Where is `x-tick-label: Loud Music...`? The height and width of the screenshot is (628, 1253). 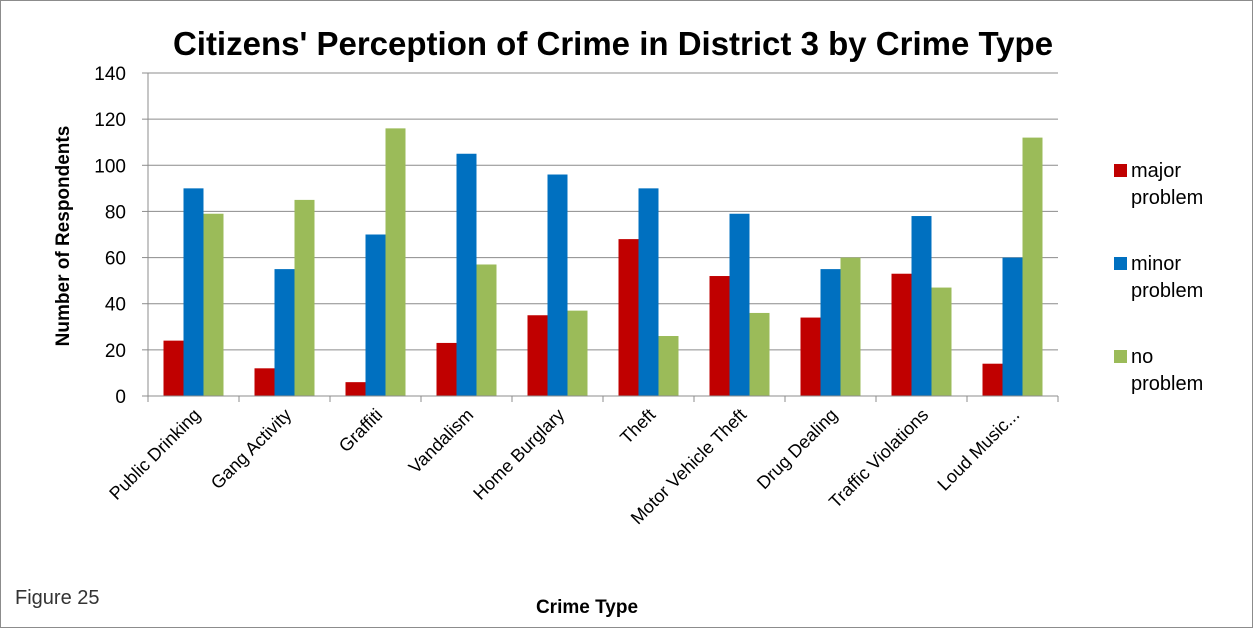 x-tick-label: Loud Music... is located at coordinates (978, 450).